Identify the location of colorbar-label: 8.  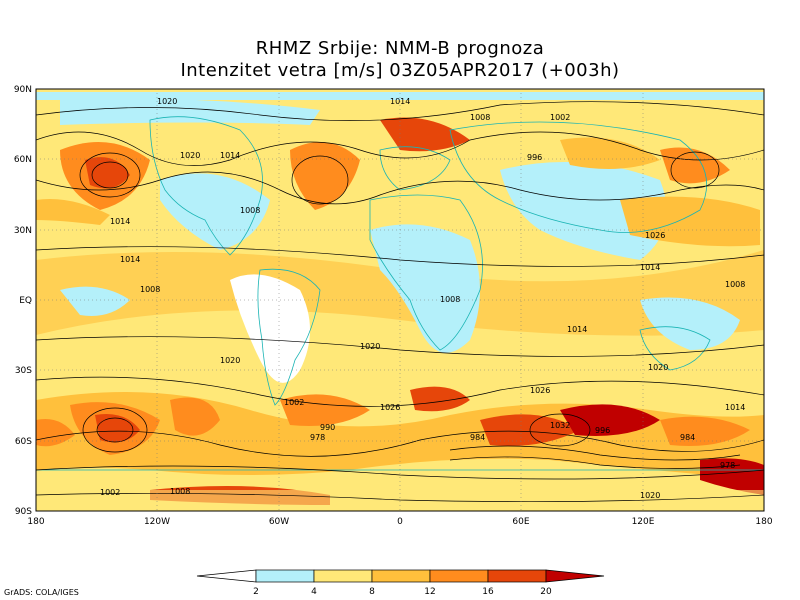
(372, 592).